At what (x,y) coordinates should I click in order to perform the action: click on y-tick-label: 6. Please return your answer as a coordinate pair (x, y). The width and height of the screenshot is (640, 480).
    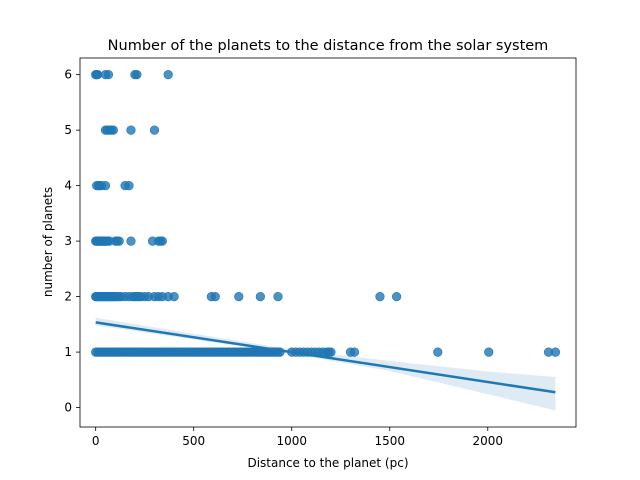
    Looking at the image, I should click on (68, 75).